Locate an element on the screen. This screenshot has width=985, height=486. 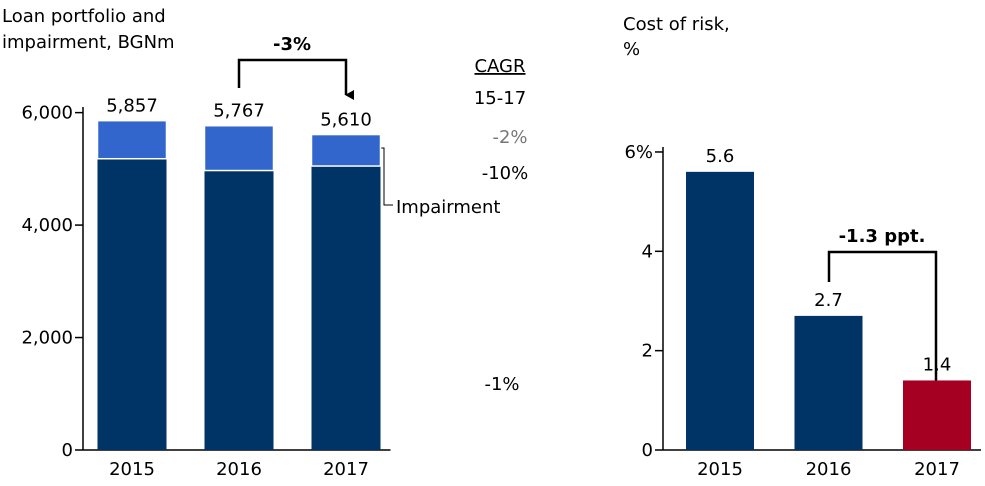
impairment-label: Impairment is located at coordinates (448, 207).